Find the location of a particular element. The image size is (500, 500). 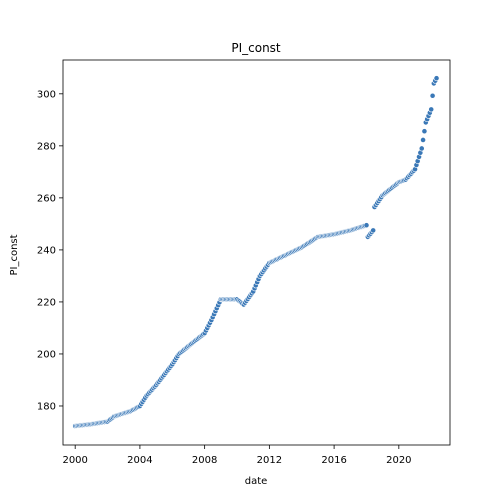

y-tick-label-200: 200 is located at coordinates (46, 354).